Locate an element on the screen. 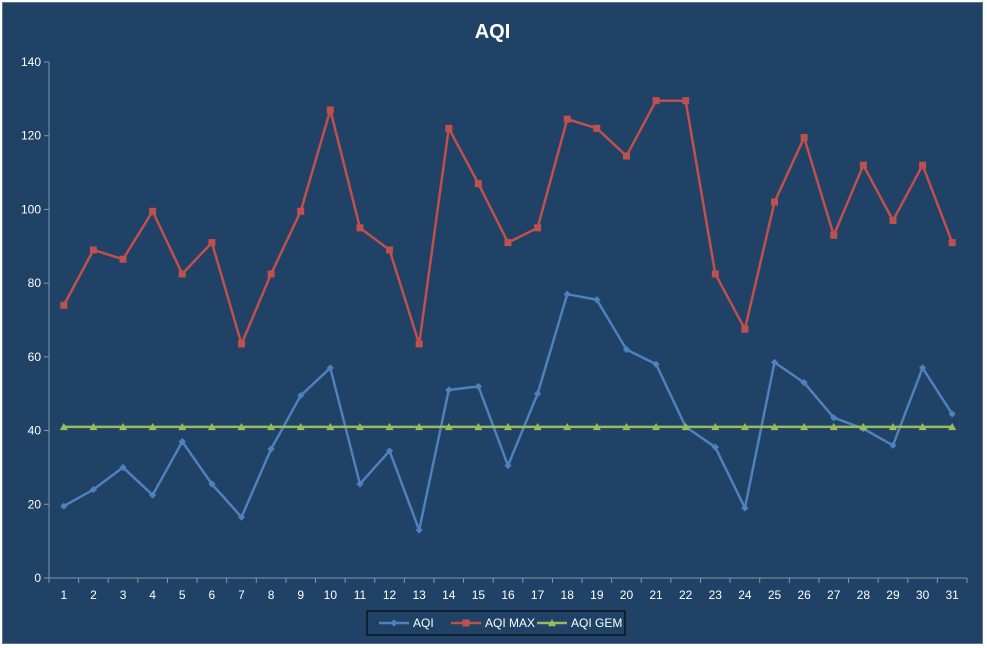 This screenshot has width=987, height=648. x-tick-label: 7 is located at coordinates (241, 595).